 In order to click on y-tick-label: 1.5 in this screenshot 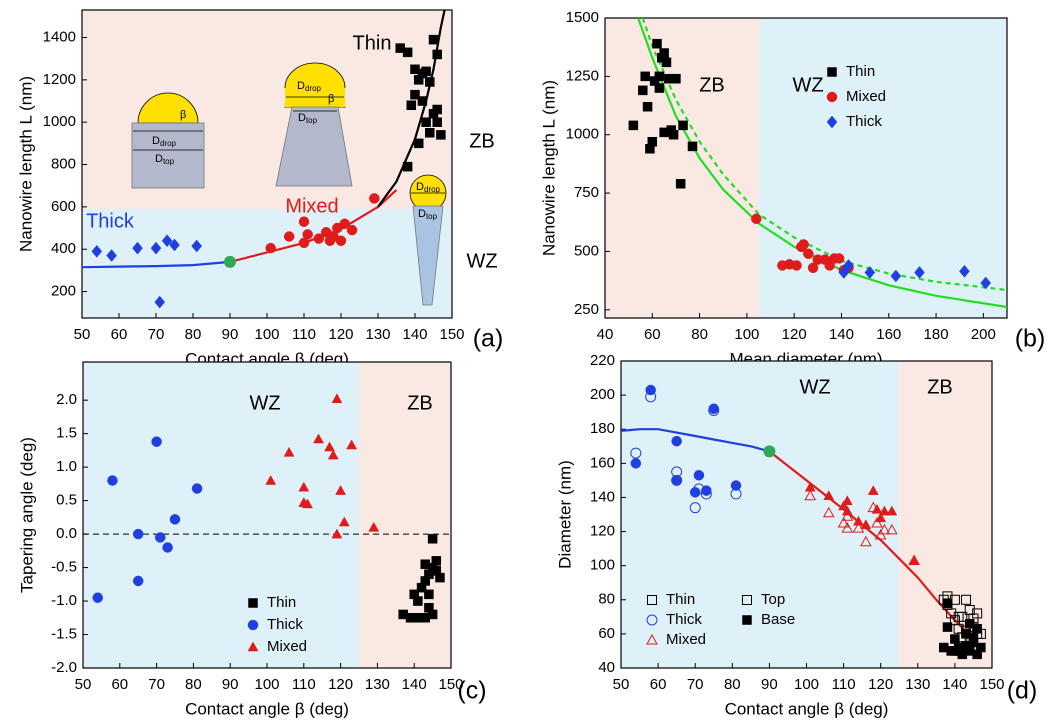, I will do `click(66, 433)`.